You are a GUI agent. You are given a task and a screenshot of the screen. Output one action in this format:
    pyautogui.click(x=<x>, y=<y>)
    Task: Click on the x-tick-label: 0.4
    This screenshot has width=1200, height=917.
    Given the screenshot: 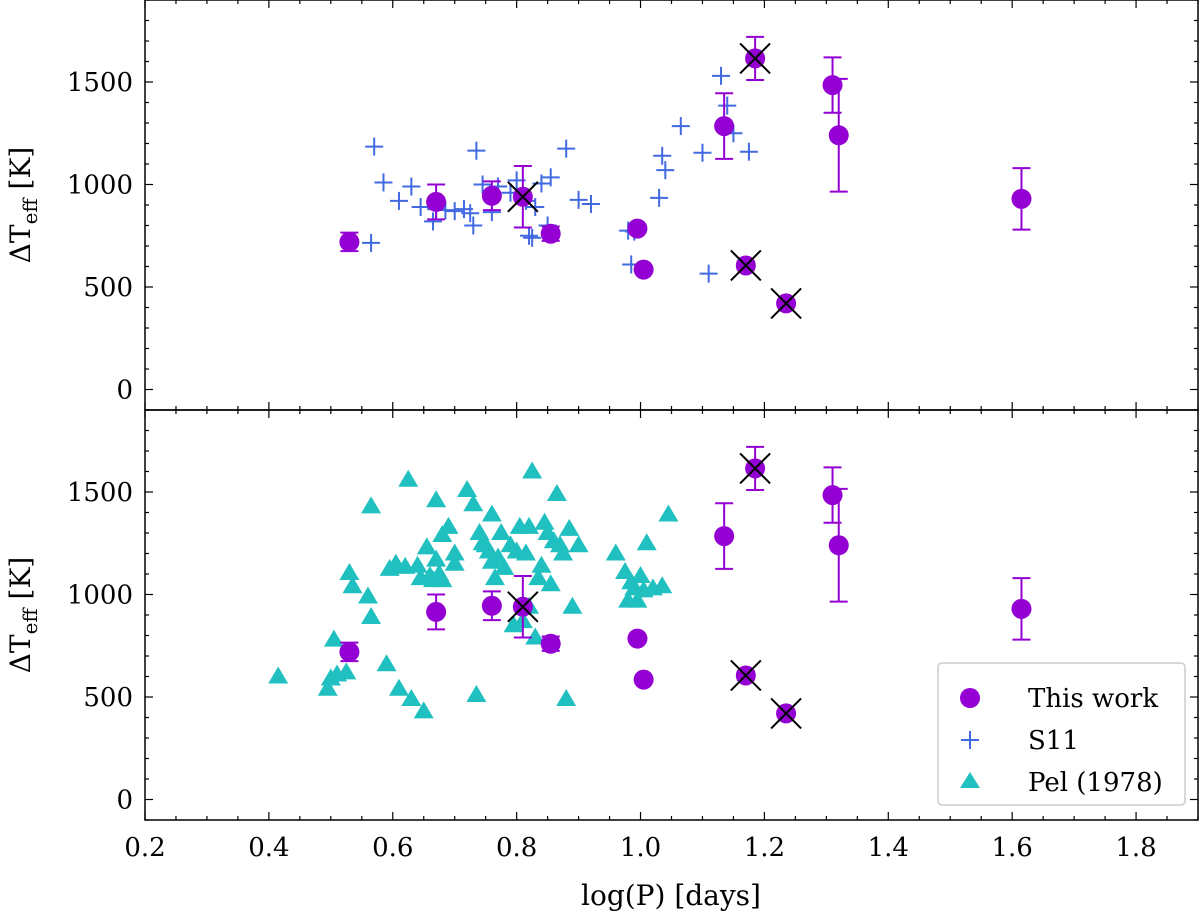 What is the action you would take?
    pyautogui.click(x=268, y=848)
    